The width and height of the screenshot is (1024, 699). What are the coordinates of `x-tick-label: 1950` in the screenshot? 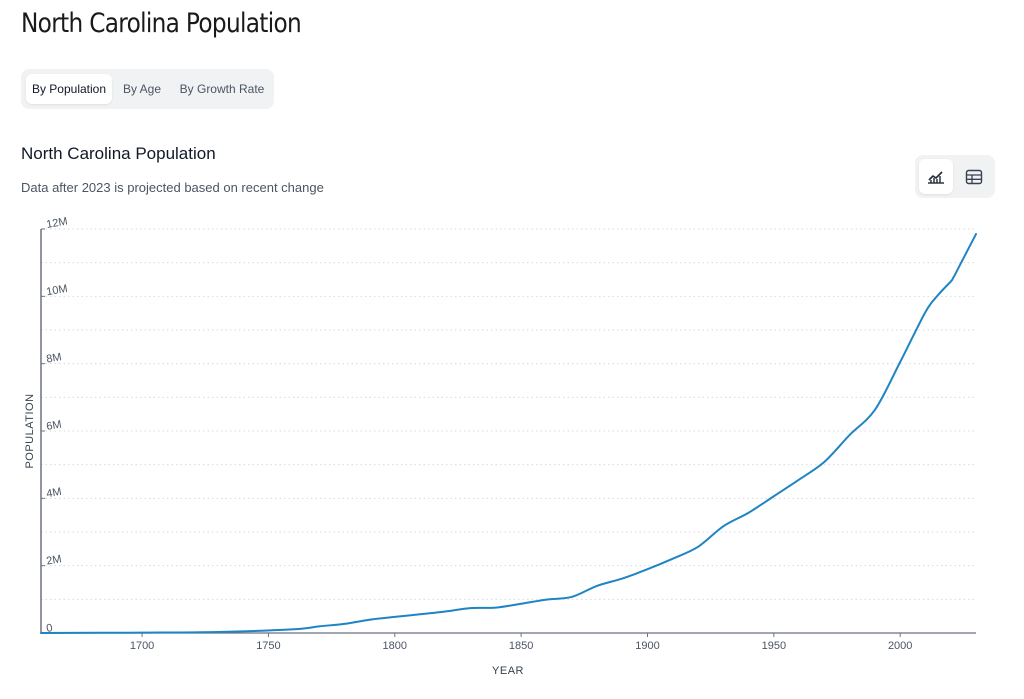 It's located at (774, 646).